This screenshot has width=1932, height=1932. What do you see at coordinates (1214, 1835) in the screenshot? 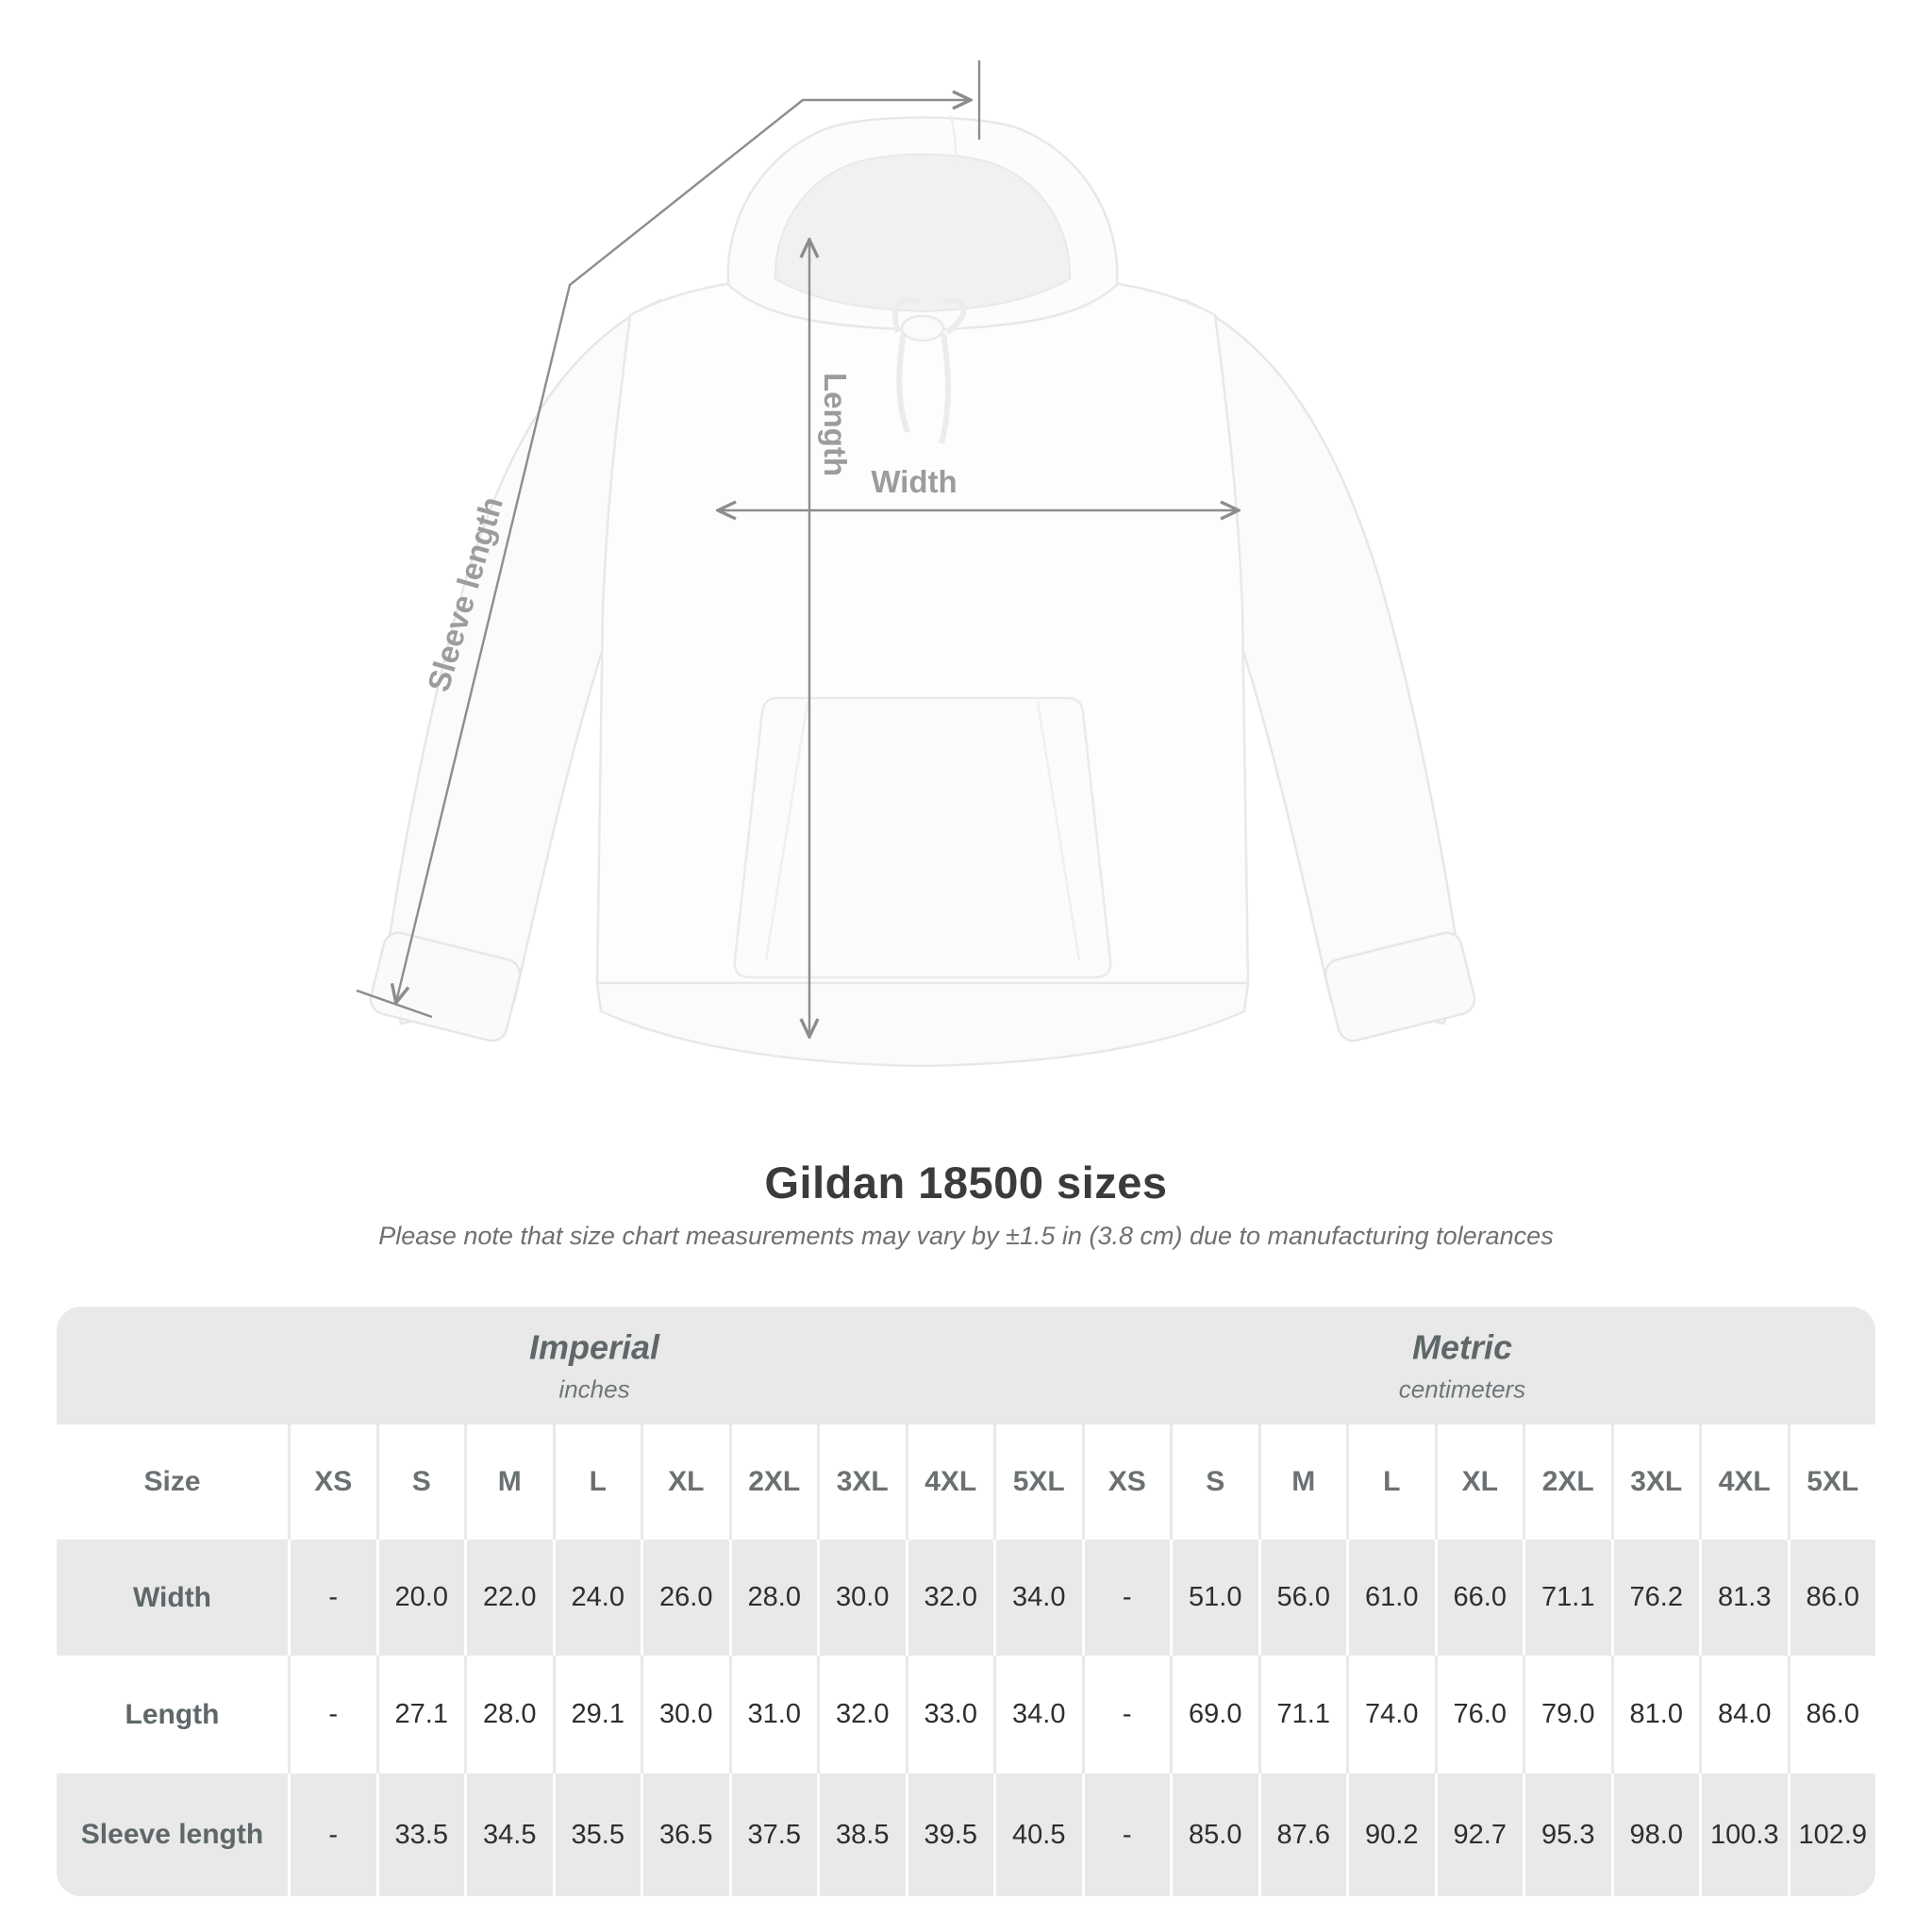
I see `value-cell-sleeve-length-10: 85.0` at bounding box center [1214, 1835].